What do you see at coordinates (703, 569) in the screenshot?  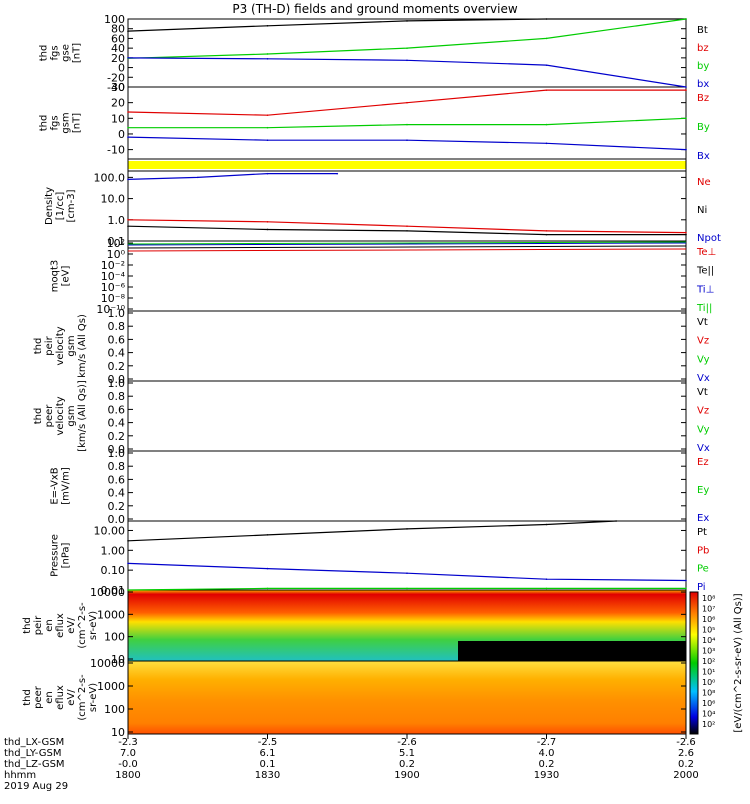 I see `legend-entry: Pe` at bounding box center [703, 569].